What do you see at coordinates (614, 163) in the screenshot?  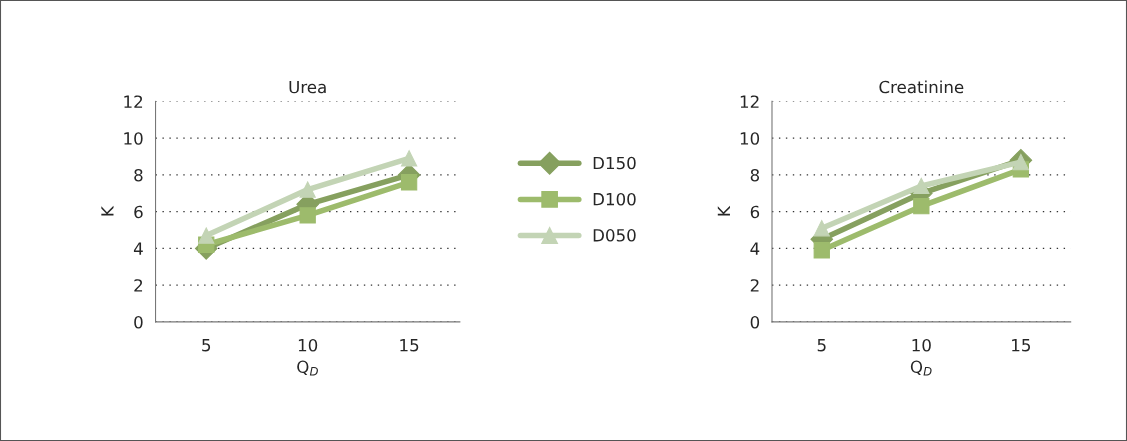 I see `legend-label: D150` at bounding box center [614, 163].